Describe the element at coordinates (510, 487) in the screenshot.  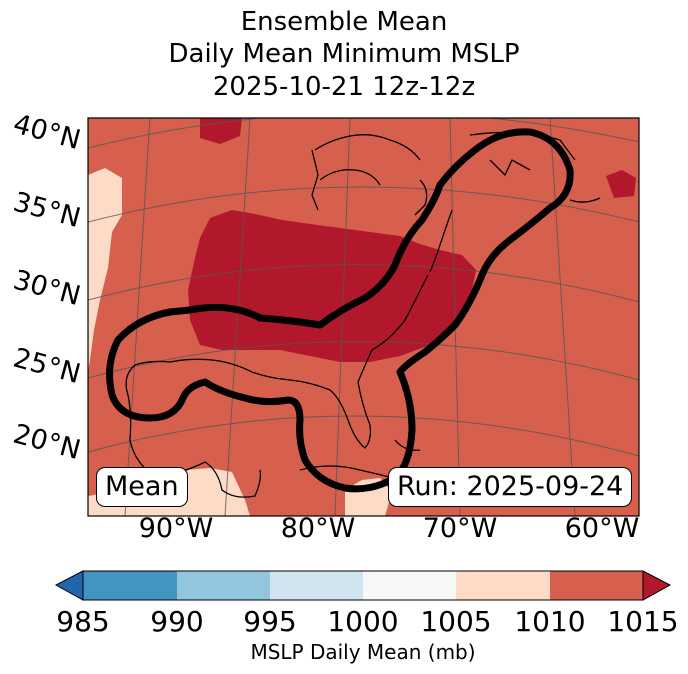
I see `run-annotation-box: Run: 2025-09-24` at that location.